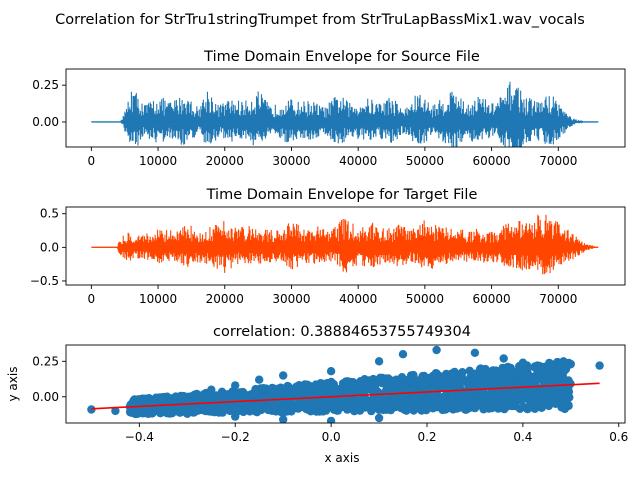  What do you see at coordinates (426, 437) in the screenshot?
I see `x-tick-label: 0.2` at bounding box center [426, 437].